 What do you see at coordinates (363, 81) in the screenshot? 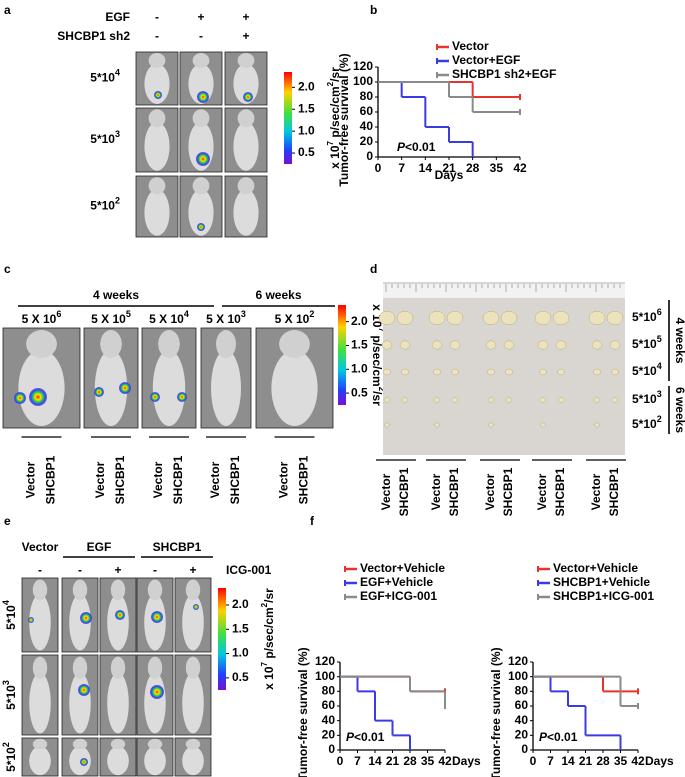
I see `y-tick-label: 100` at bounding box center [363, 81].